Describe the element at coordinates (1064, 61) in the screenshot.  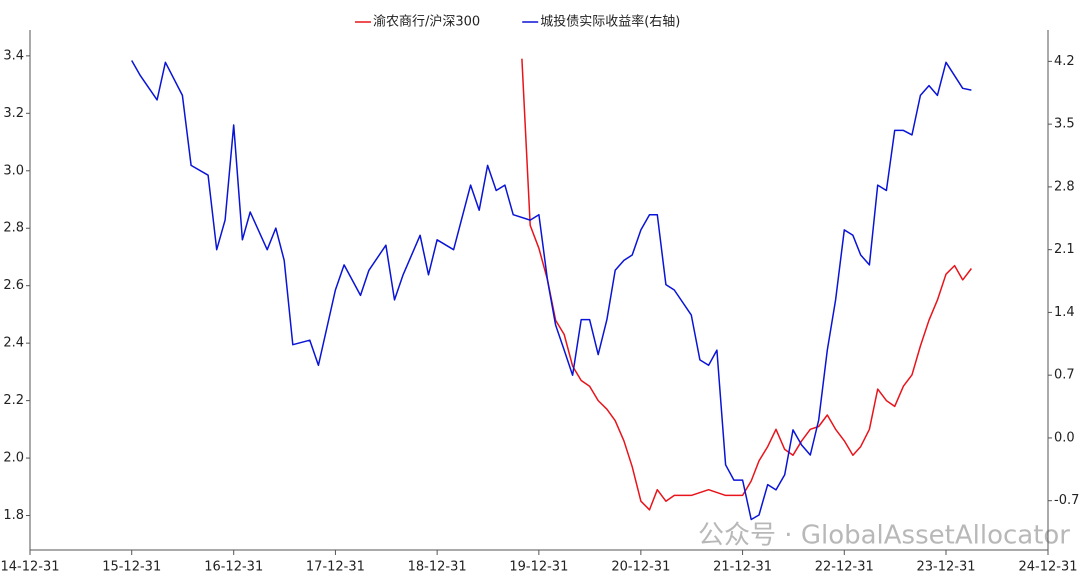
I see `y2-tick-label: 4.2` at that location.